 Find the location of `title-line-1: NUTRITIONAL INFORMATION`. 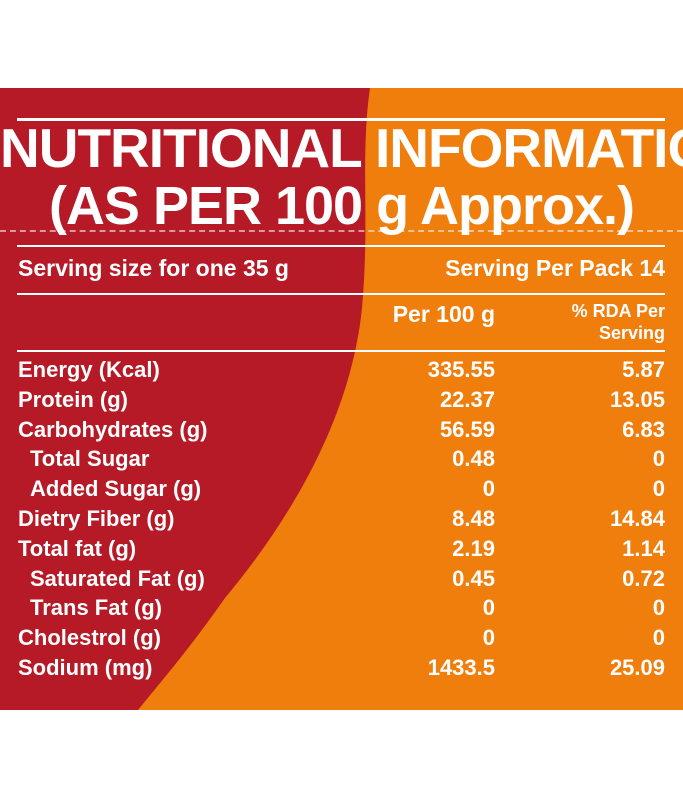

title-line-1: NUTRITIONAL INFORMATION is located at coordinates (341, 148).